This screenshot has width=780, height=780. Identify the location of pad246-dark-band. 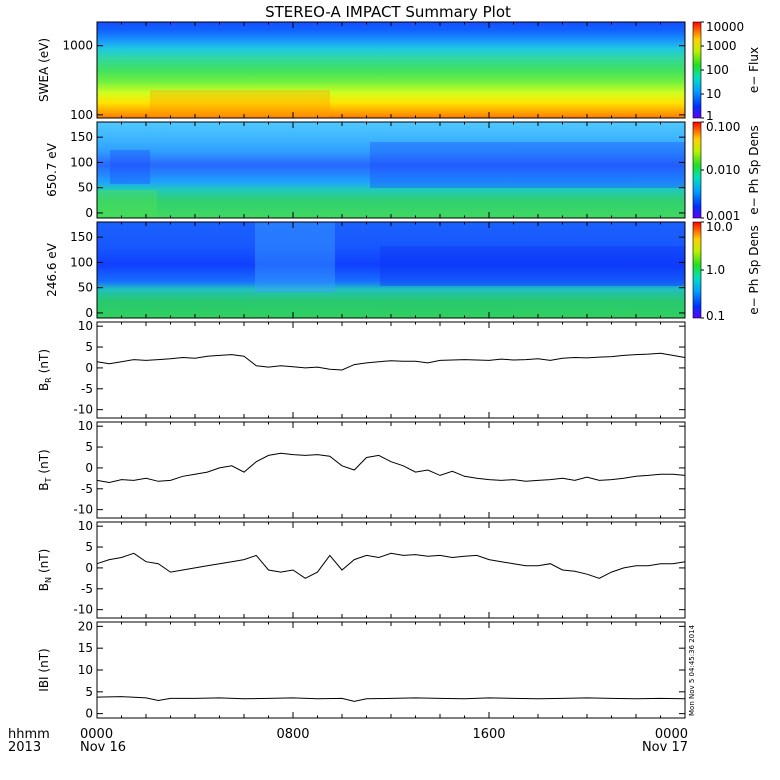
(532, 266).